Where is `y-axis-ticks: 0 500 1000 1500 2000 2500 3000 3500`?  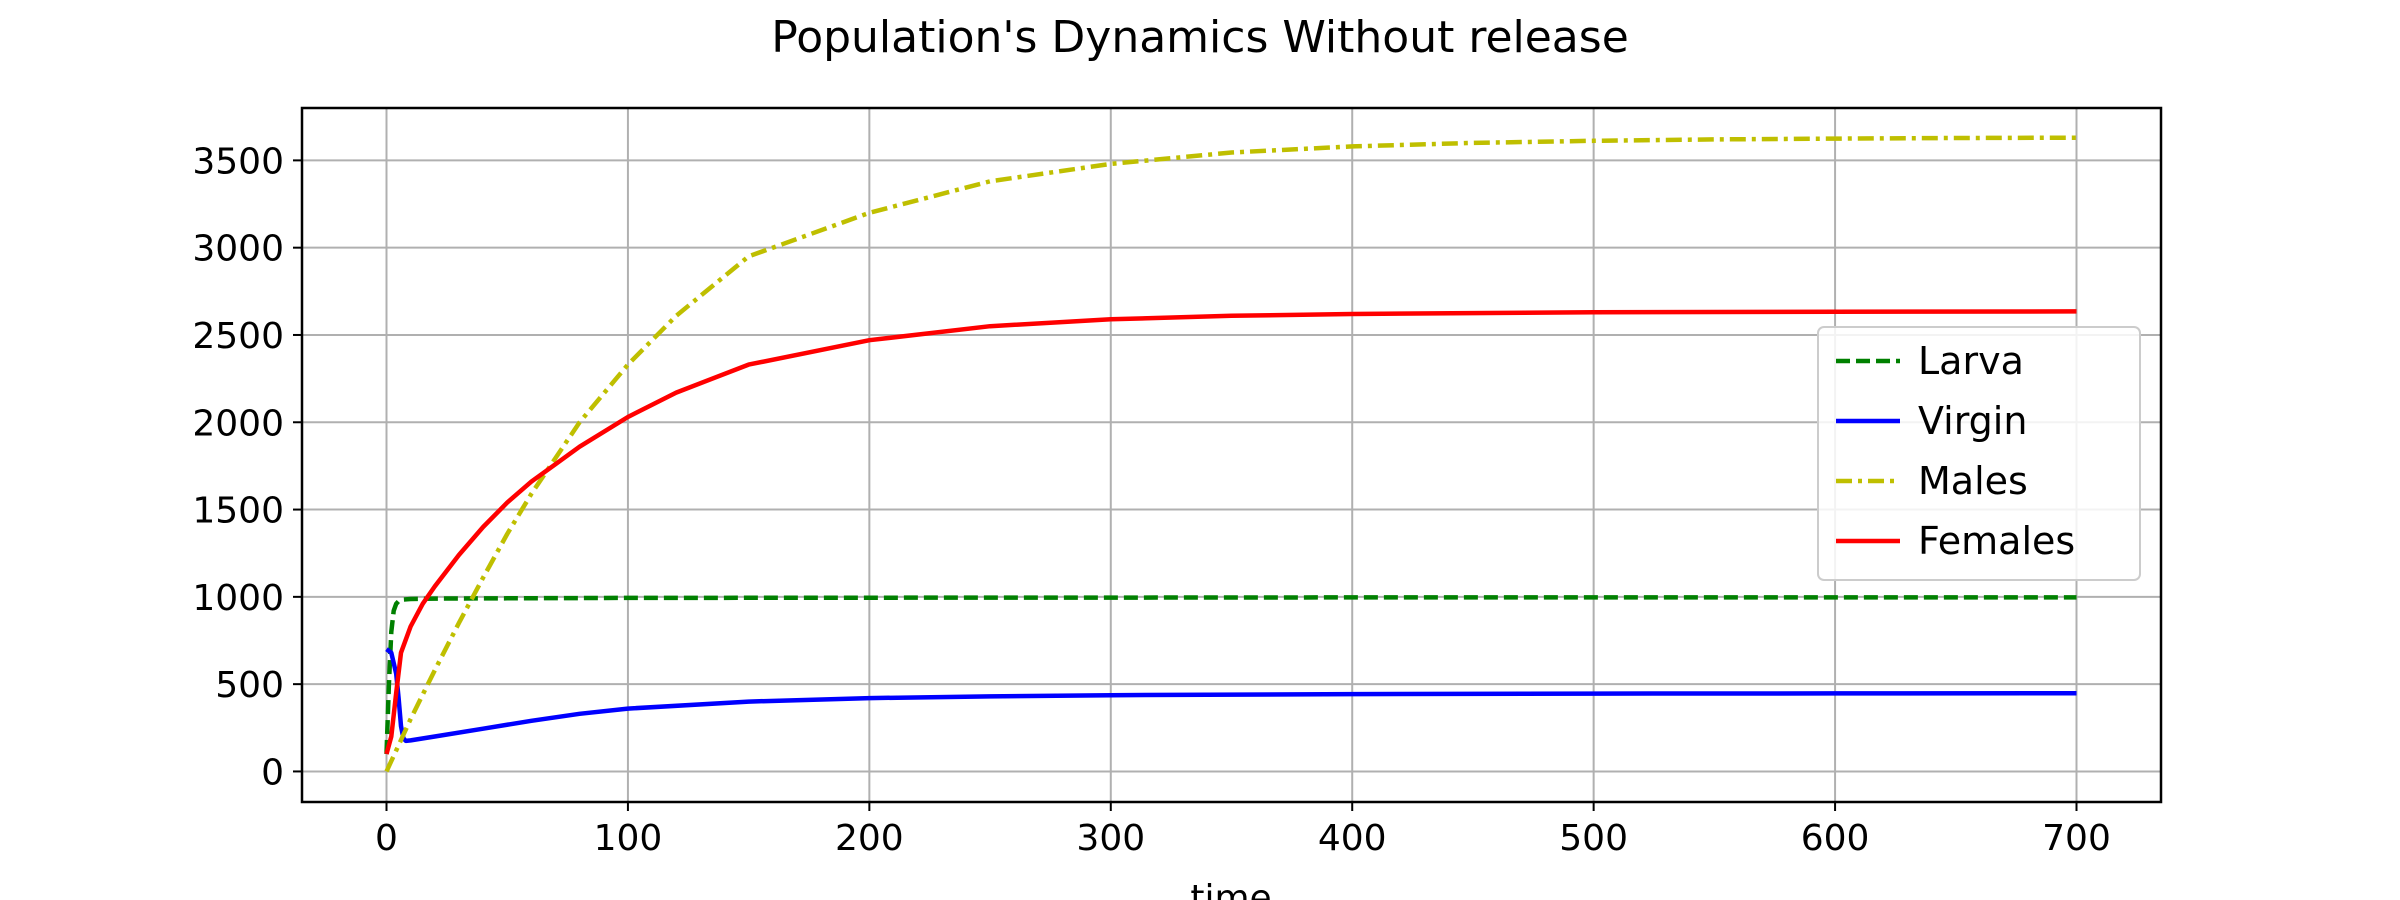
y-axis-ticks: 0 500 1000 1500 2000 2500 3000 3500 is located at coordinates (247, 467).